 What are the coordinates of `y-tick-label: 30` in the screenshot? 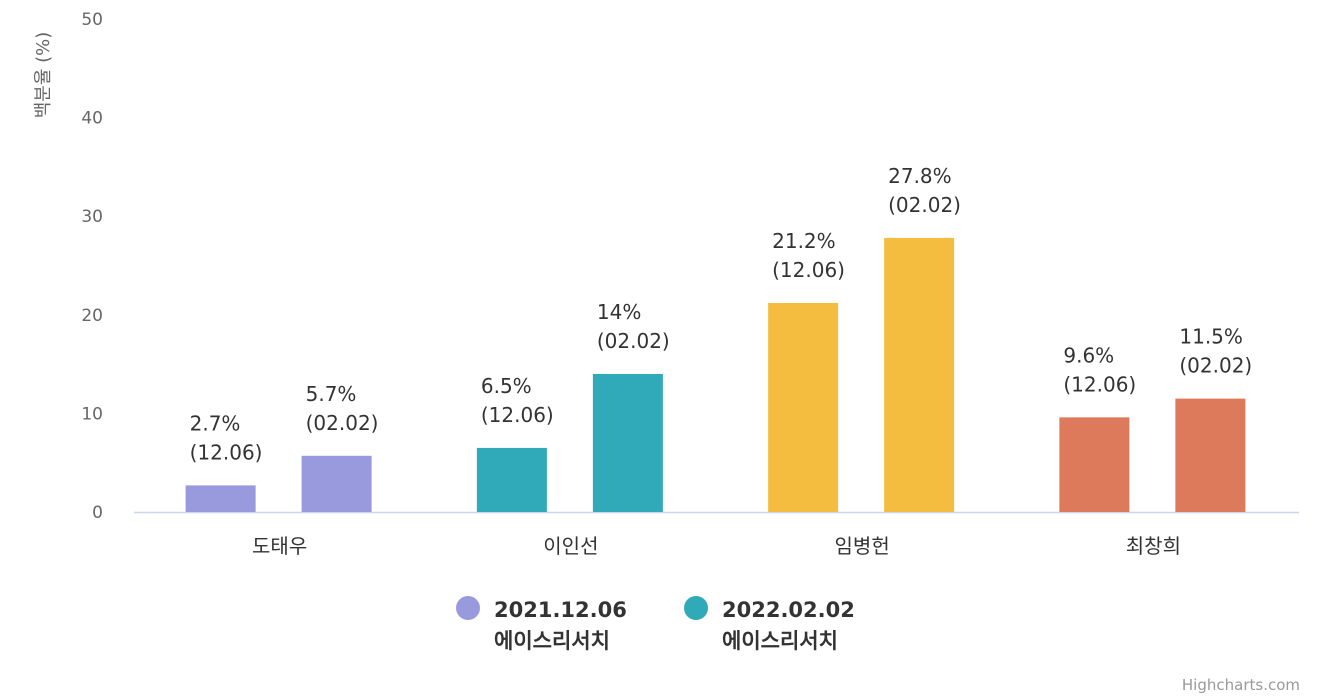 It's located at (92, 217).